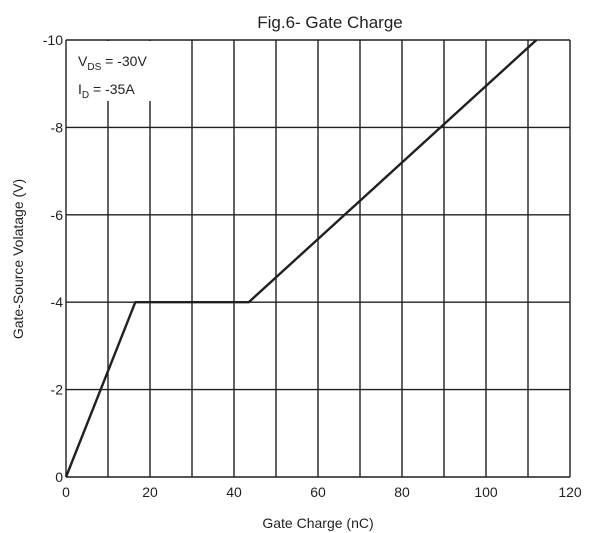  Describe the element at coordinates (66, 492) in the screenshot. I see `x-tick-label: 0` at that location.